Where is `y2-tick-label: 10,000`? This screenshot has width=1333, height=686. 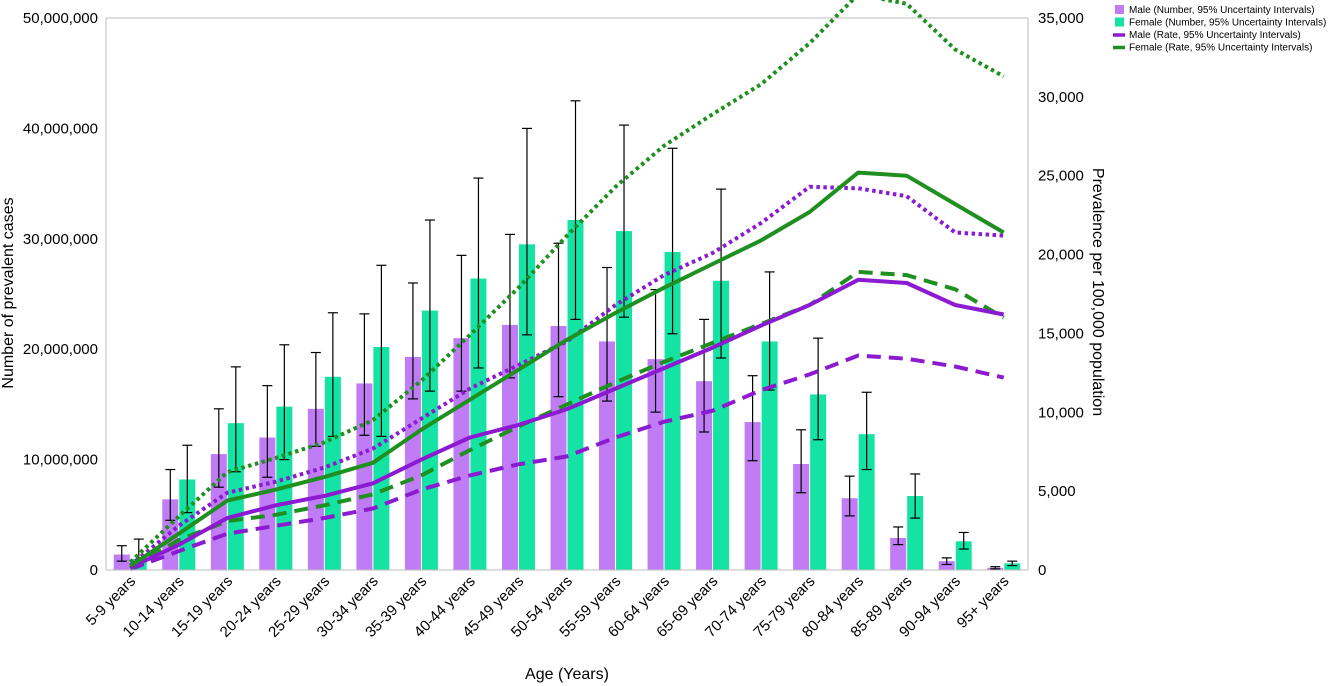 y2-tick-label: 10,000 is located at coordinates (1061, 412).